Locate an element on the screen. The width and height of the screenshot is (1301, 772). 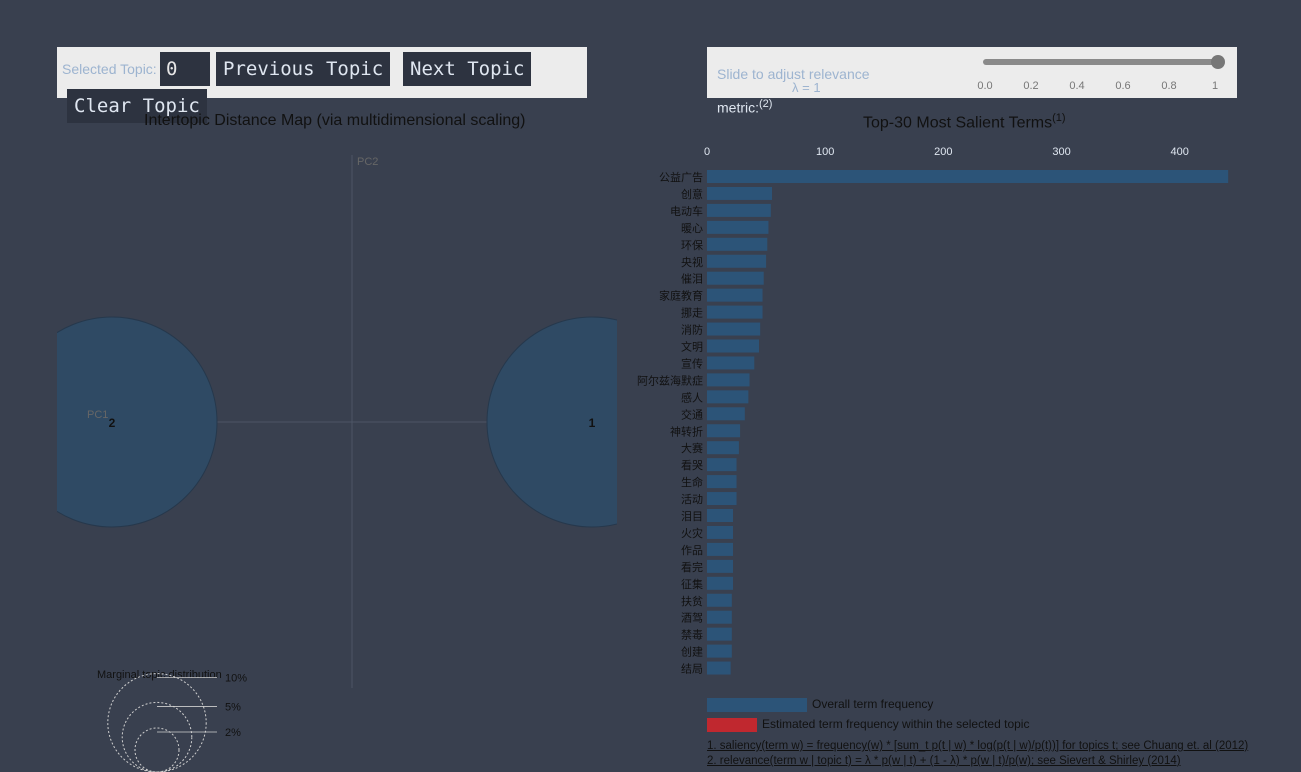
term-label: 火灾 is located at coordinates (692, 533).